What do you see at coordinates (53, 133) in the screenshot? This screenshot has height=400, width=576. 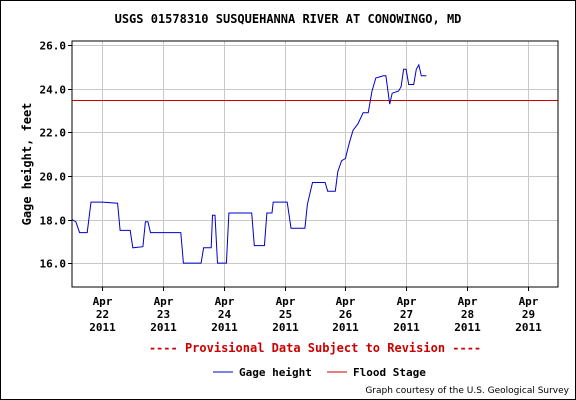 I see `y-tick-label: 22.0` at bounding box center [53, 133].